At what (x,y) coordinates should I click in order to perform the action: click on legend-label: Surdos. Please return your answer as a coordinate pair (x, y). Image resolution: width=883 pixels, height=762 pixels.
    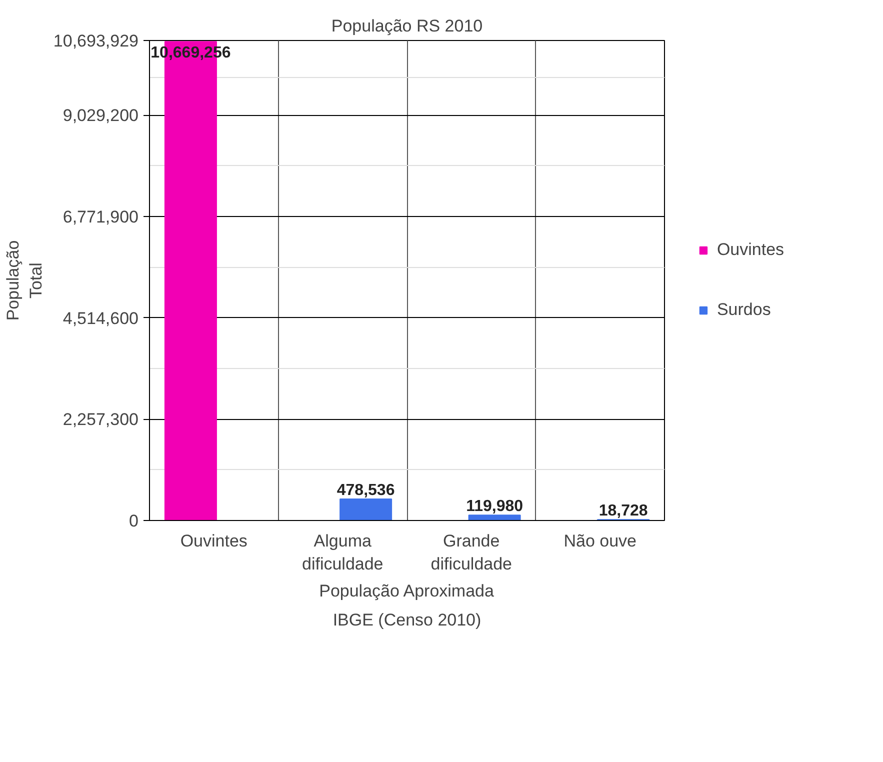
    Looking at the image, I should click on (743, 310).